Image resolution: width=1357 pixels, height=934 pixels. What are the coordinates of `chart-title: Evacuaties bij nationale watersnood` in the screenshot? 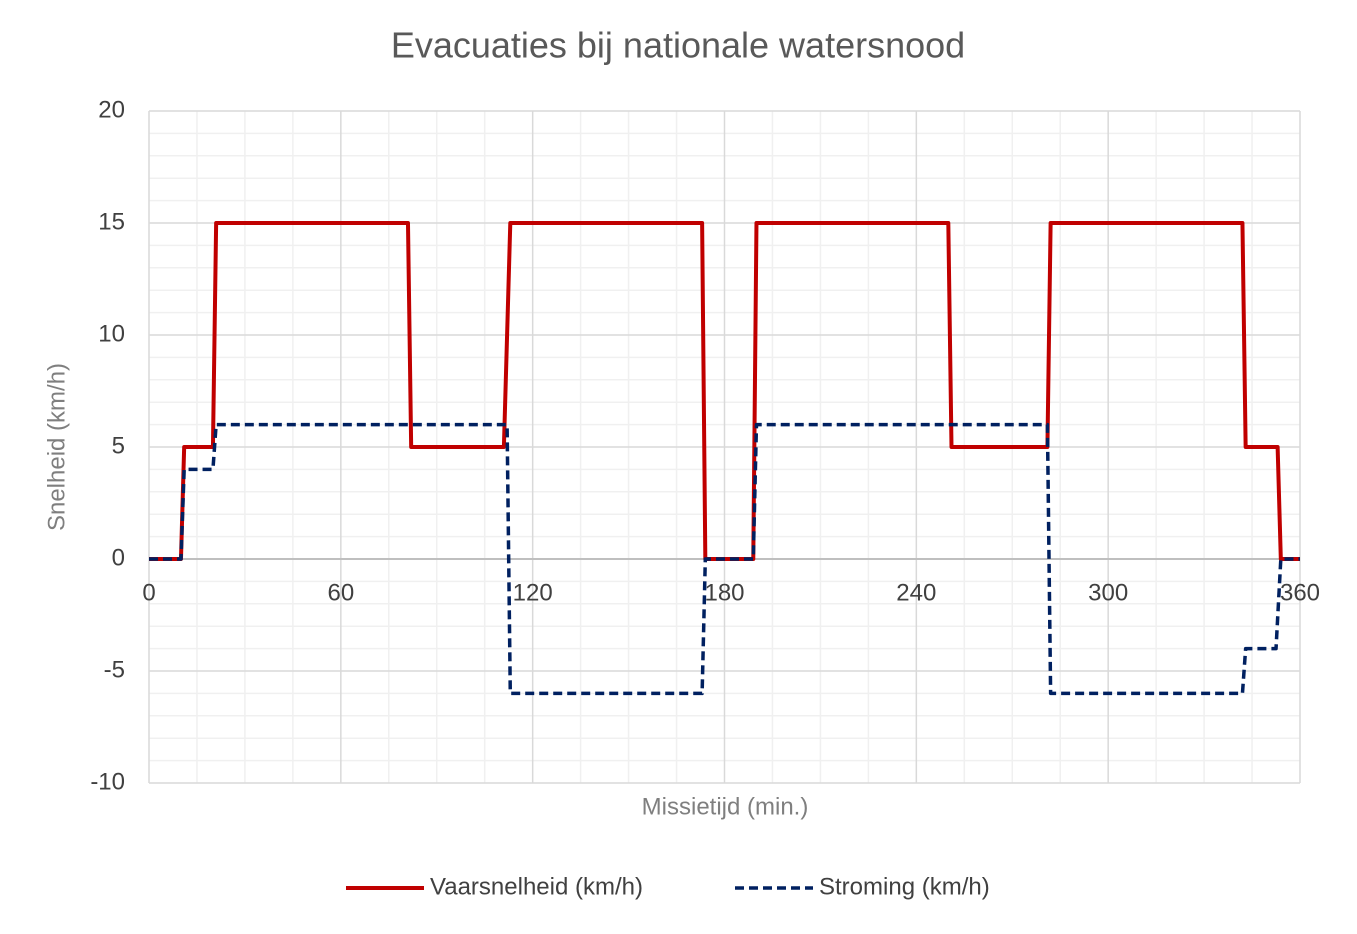 It's located at (678, 45).